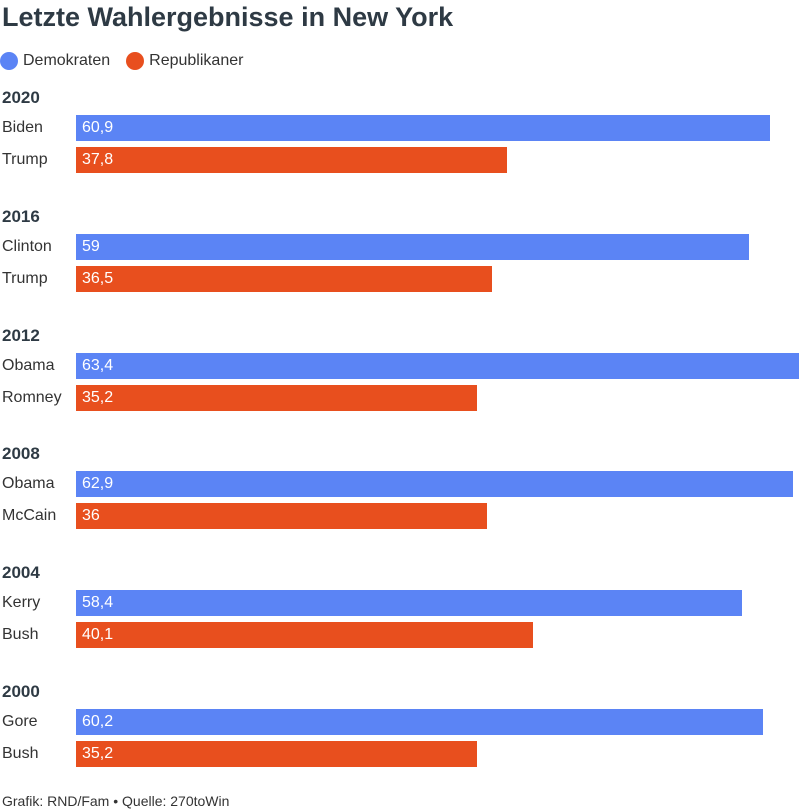 The image size is (800, 812). Describe the element at coordinates (228, 17) in the screenshot. I see `chart-title: Letzte Wahlergebnisse in New York` at that location.